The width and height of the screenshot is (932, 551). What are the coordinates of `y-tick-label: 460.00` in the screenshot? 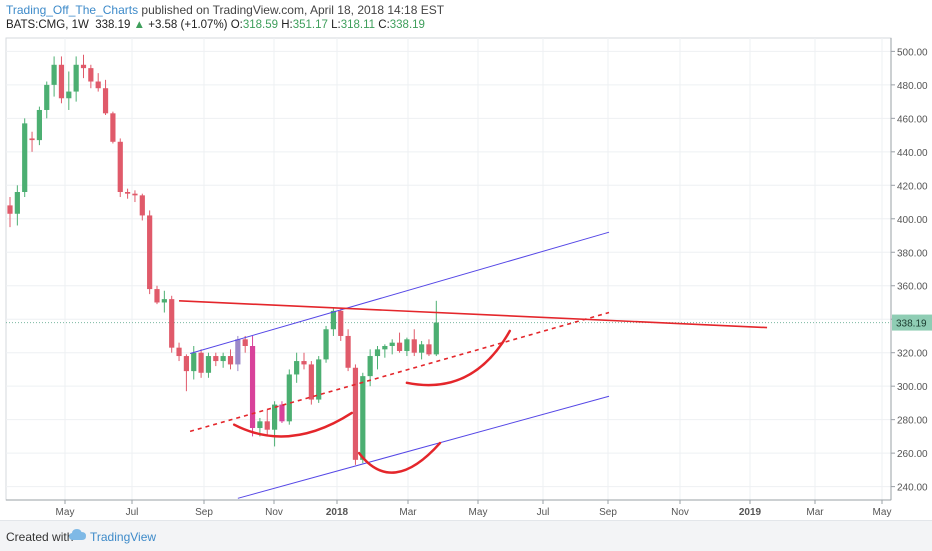 It's located at (912, 119).